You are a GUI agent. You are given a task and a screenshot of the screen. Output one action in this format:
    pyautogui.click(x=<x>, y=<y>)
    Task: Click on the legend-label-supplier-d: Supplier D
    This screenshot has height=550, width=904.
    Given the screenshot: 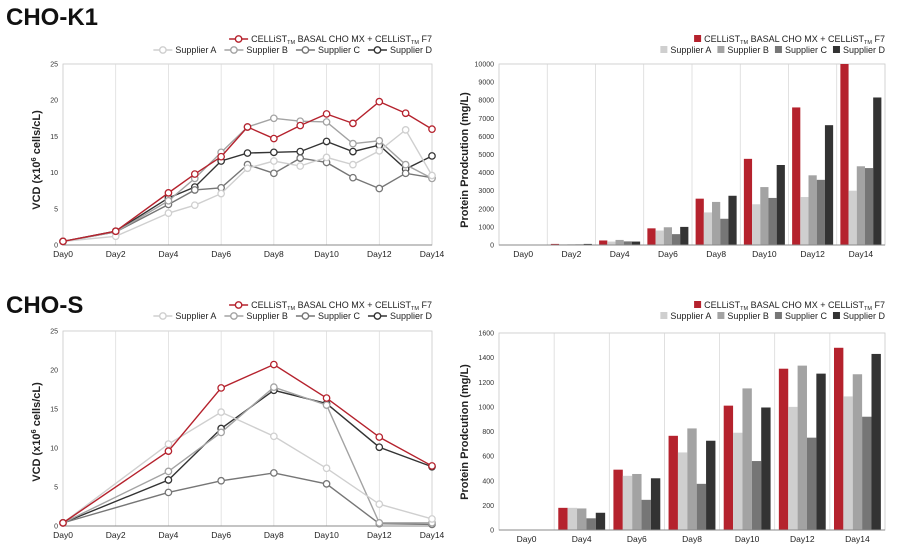 What is the action you would take?
    pyautogui.click(x=864, y=316)
    